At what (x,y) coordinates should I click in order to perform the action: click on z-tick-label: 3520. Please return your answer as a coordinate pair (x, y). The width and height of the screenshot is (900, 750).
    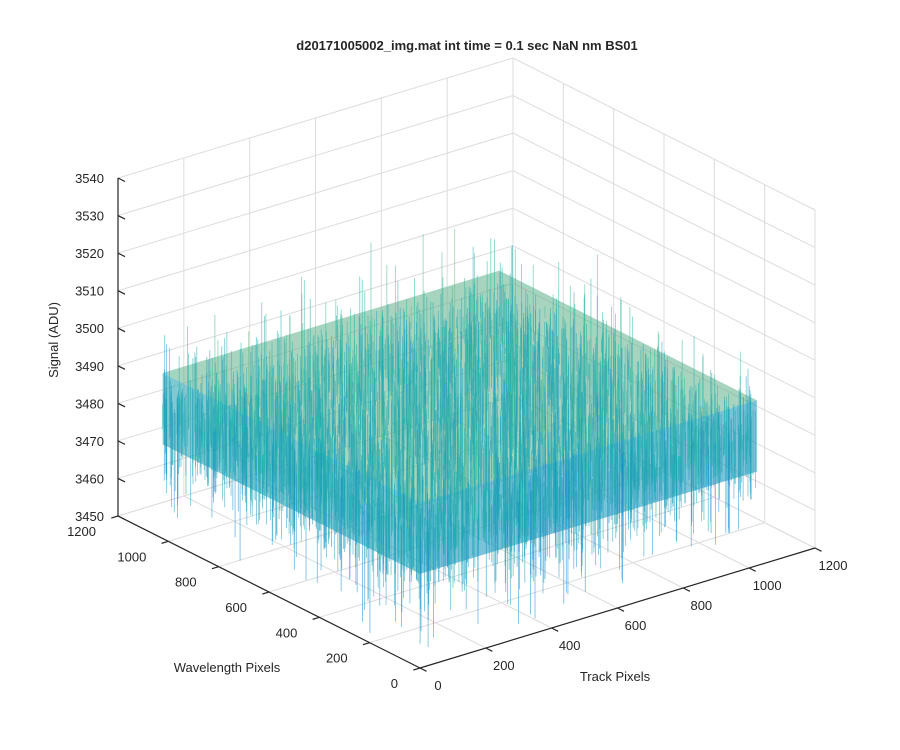
    Looking at the image, I should click on (89, 253).